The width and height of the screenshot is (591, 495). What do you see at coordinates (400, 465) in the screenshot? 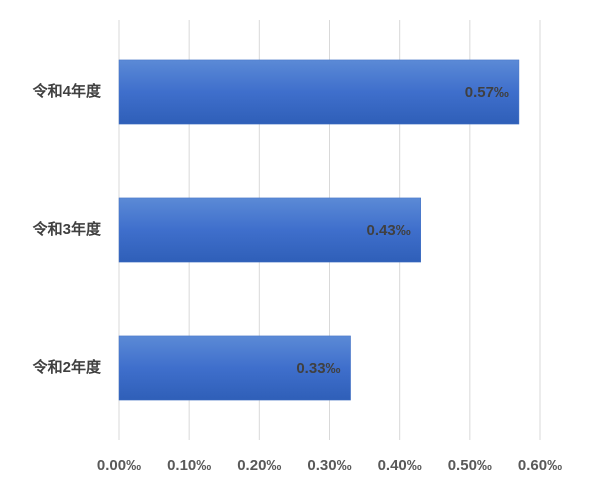
I see `x-tick-label: 0.40‰` at bounding box center [400, 465].